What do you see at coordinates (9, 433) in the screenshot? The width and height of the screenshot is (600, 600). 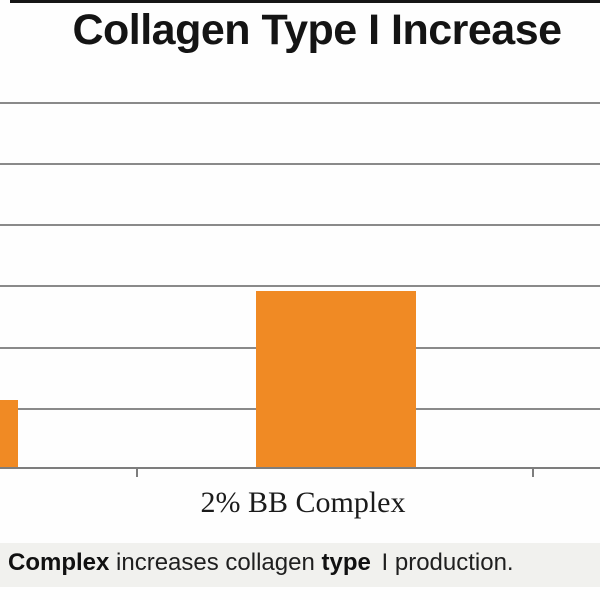 I see `bar-cropped-left-category` at bounding box center [9, 433].